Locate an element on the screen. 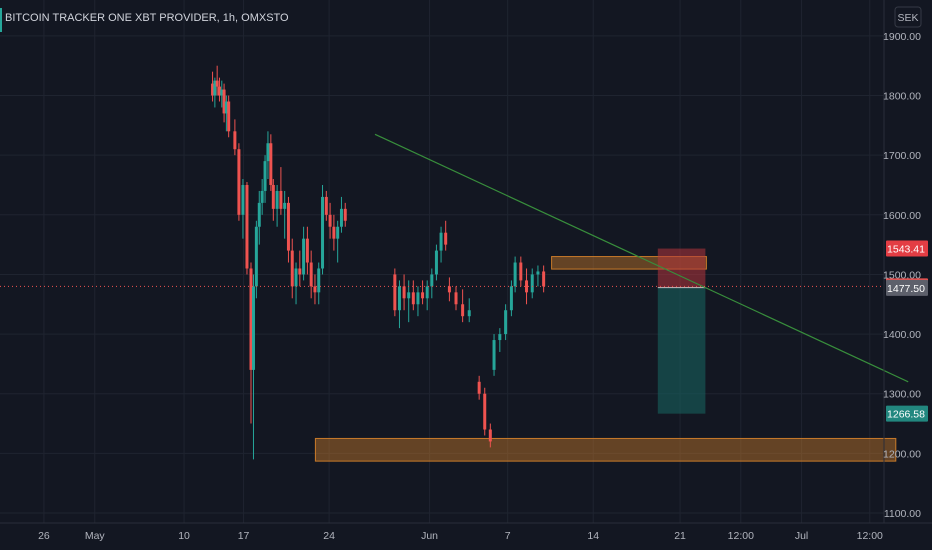  currency-button is located at coordinates (908, 17).